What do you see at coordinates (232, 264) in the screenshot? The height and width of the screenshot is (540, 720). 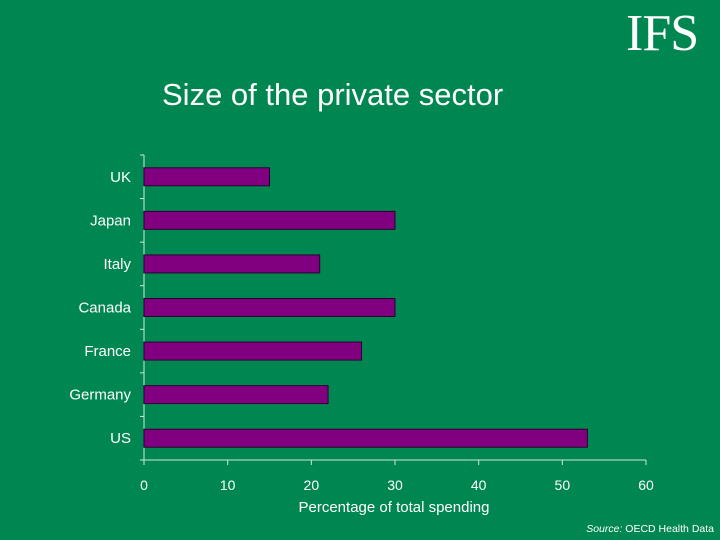 I see `bar-italy` at bounding box center [232, 264].